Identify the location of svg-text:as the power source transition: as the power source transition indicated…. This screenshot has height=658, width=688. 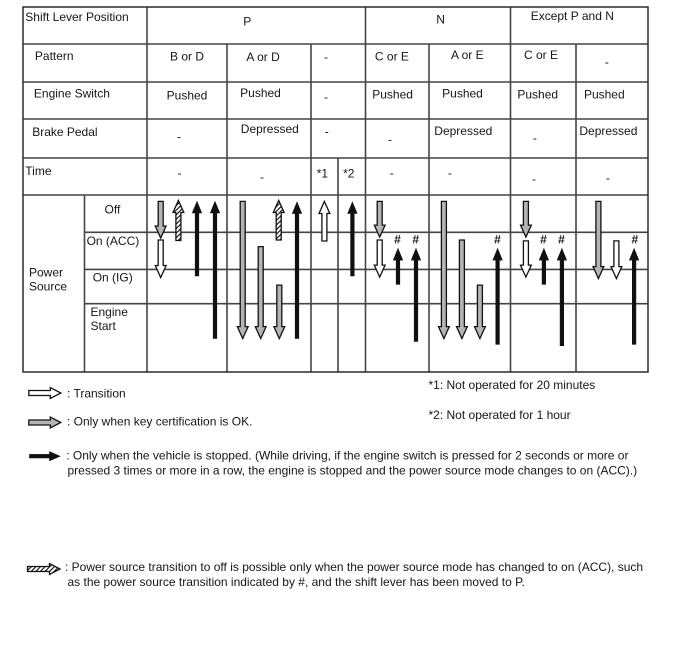
(296, 582).